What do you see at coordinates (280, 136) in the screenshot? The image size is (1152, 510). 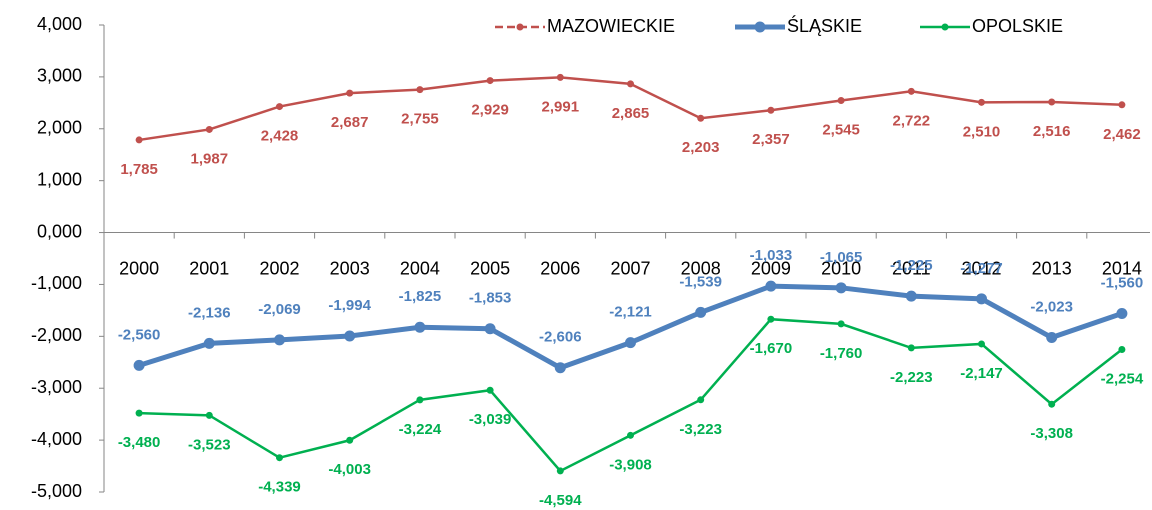 I see `data-label: 2,428` at bounding box center [280, 136].